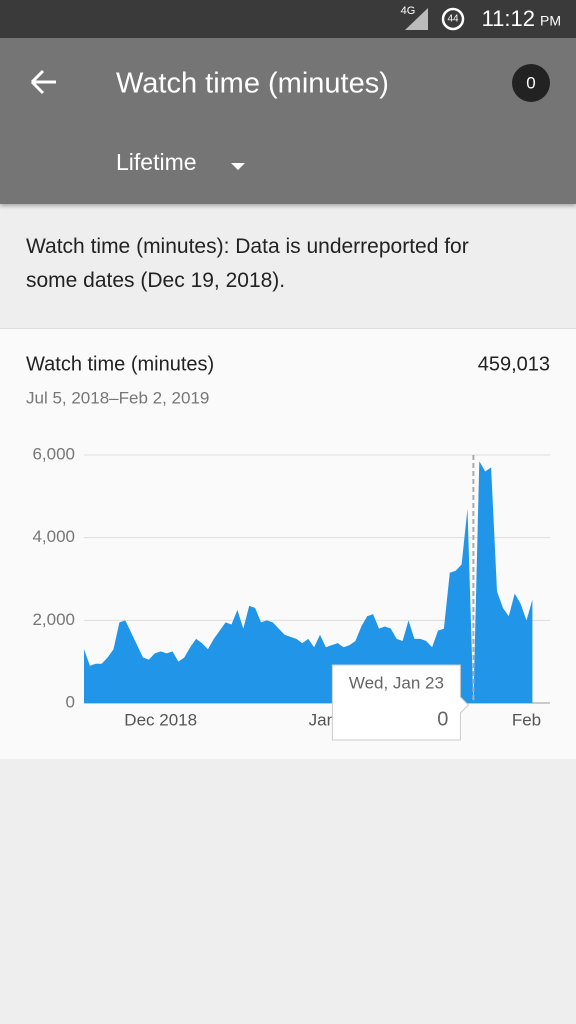 The image size is (576, 1024). Describe the element at coordinates (508, 18) in the screenshot. I see `time: 11:12` at that location.